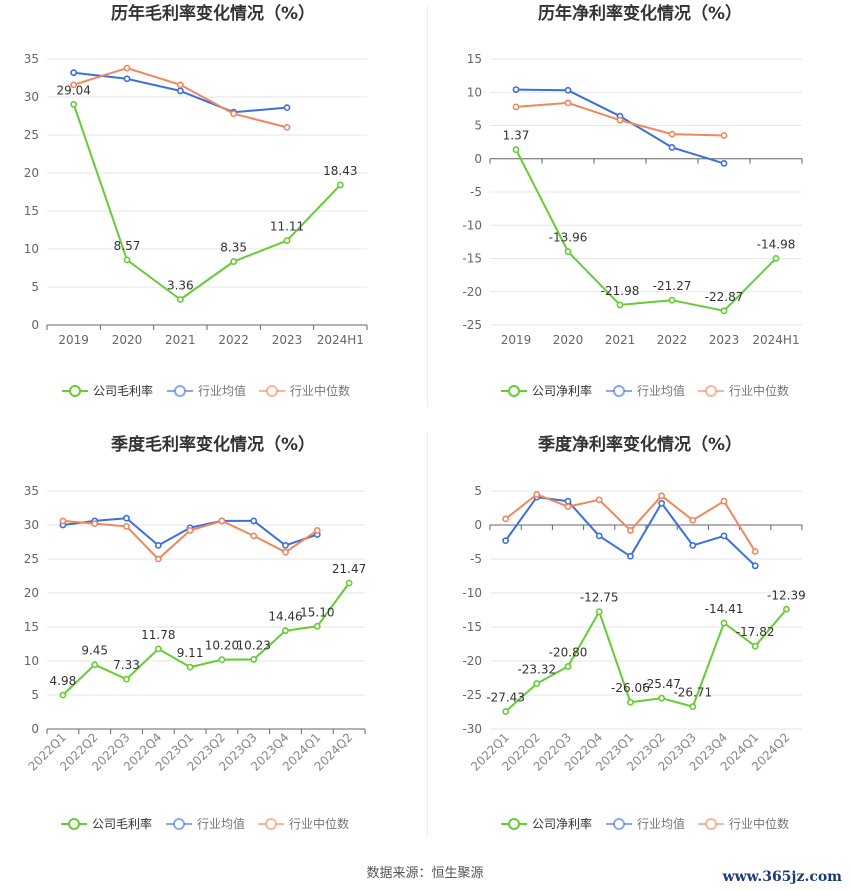 This screenshot has width=850, height=891. Describe the element at coordinates (31, 59) in the screenshot. I see `y-tick-label: 35` at that location.